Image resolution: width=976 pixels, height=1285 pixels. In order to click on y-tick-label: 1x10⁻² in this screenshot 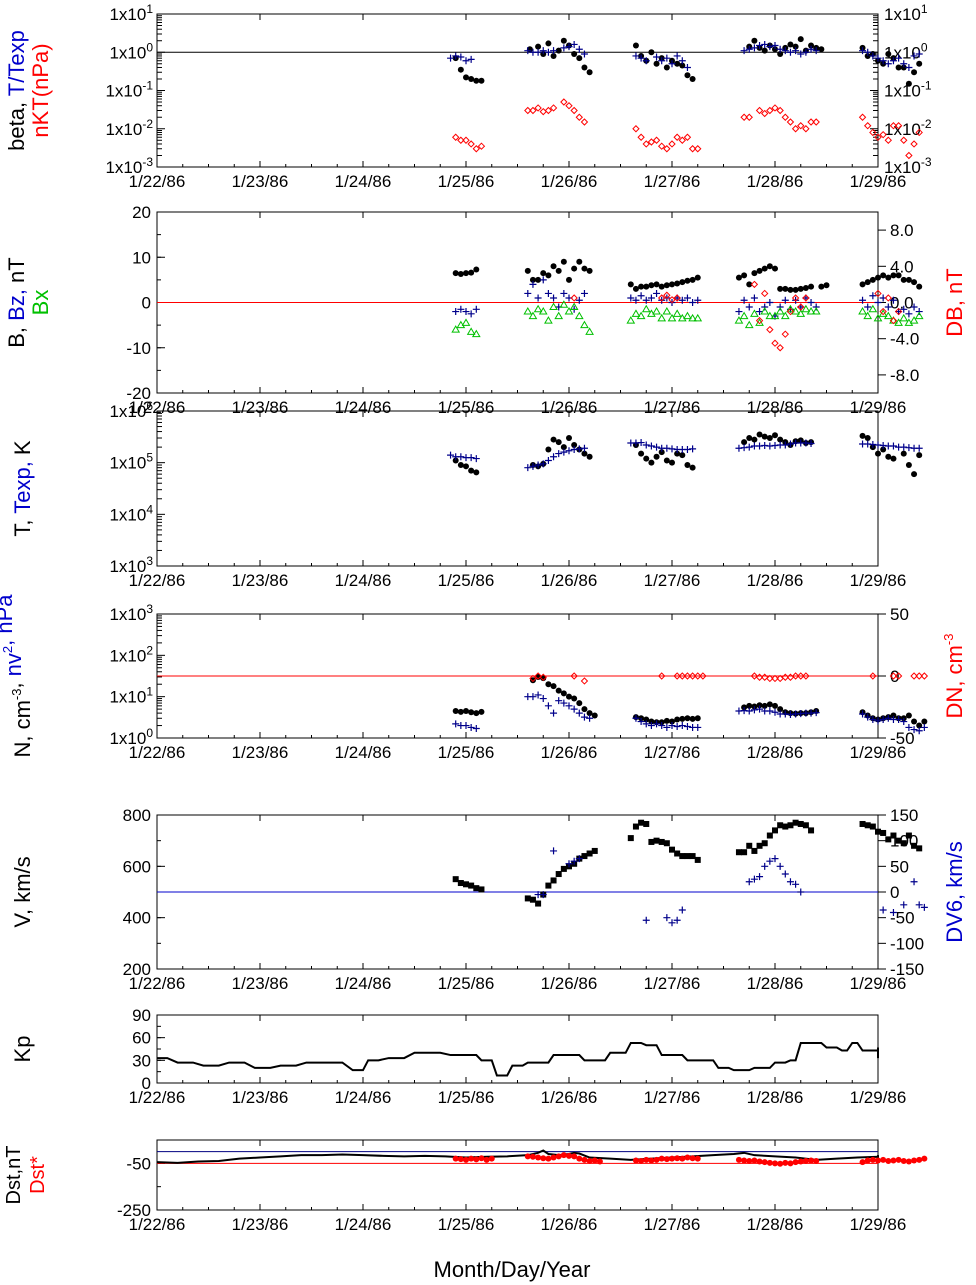, I will do `click(129, 128)`.